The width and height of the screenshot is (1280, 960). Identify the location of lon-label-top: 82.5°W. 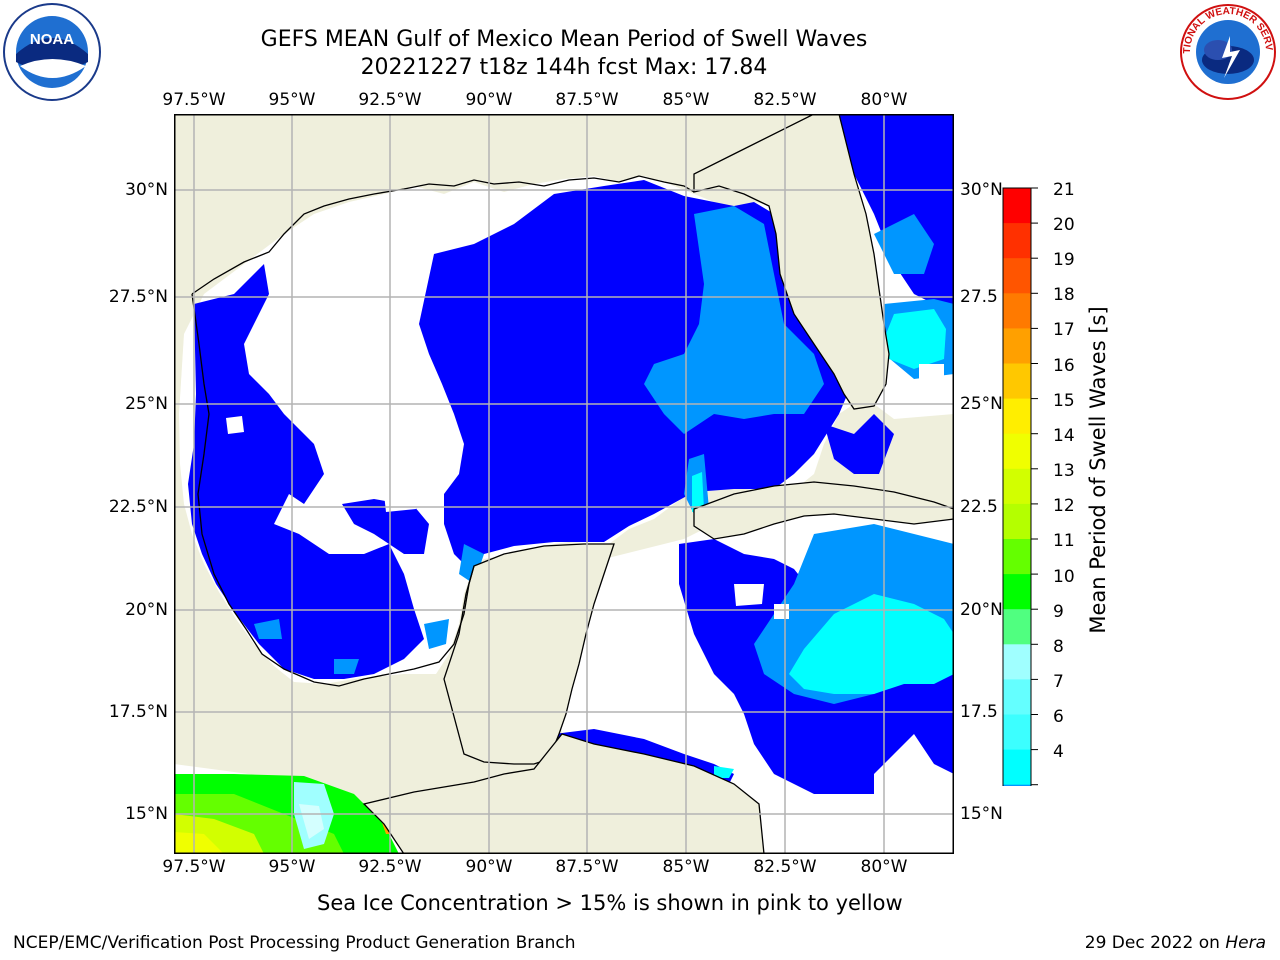
(785, 100).